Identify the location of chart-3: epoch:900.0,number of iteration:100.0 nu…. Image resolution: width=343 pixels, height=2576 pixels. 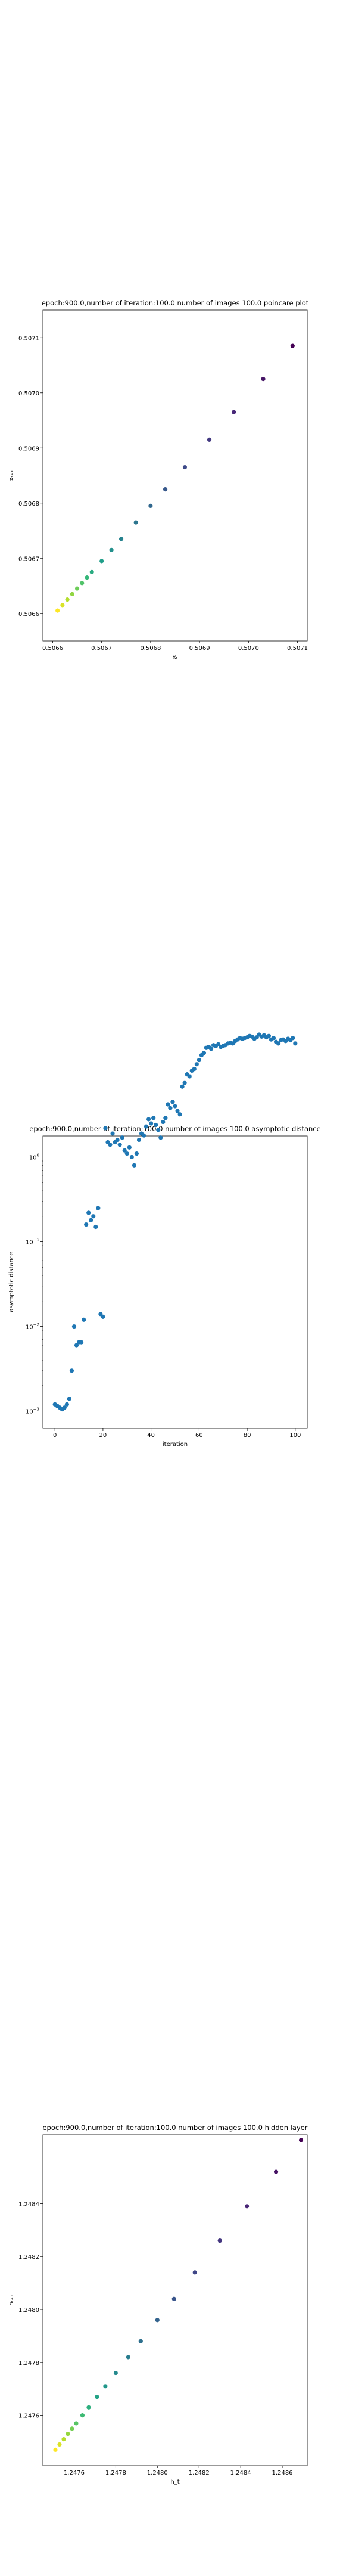
(158, 2304).